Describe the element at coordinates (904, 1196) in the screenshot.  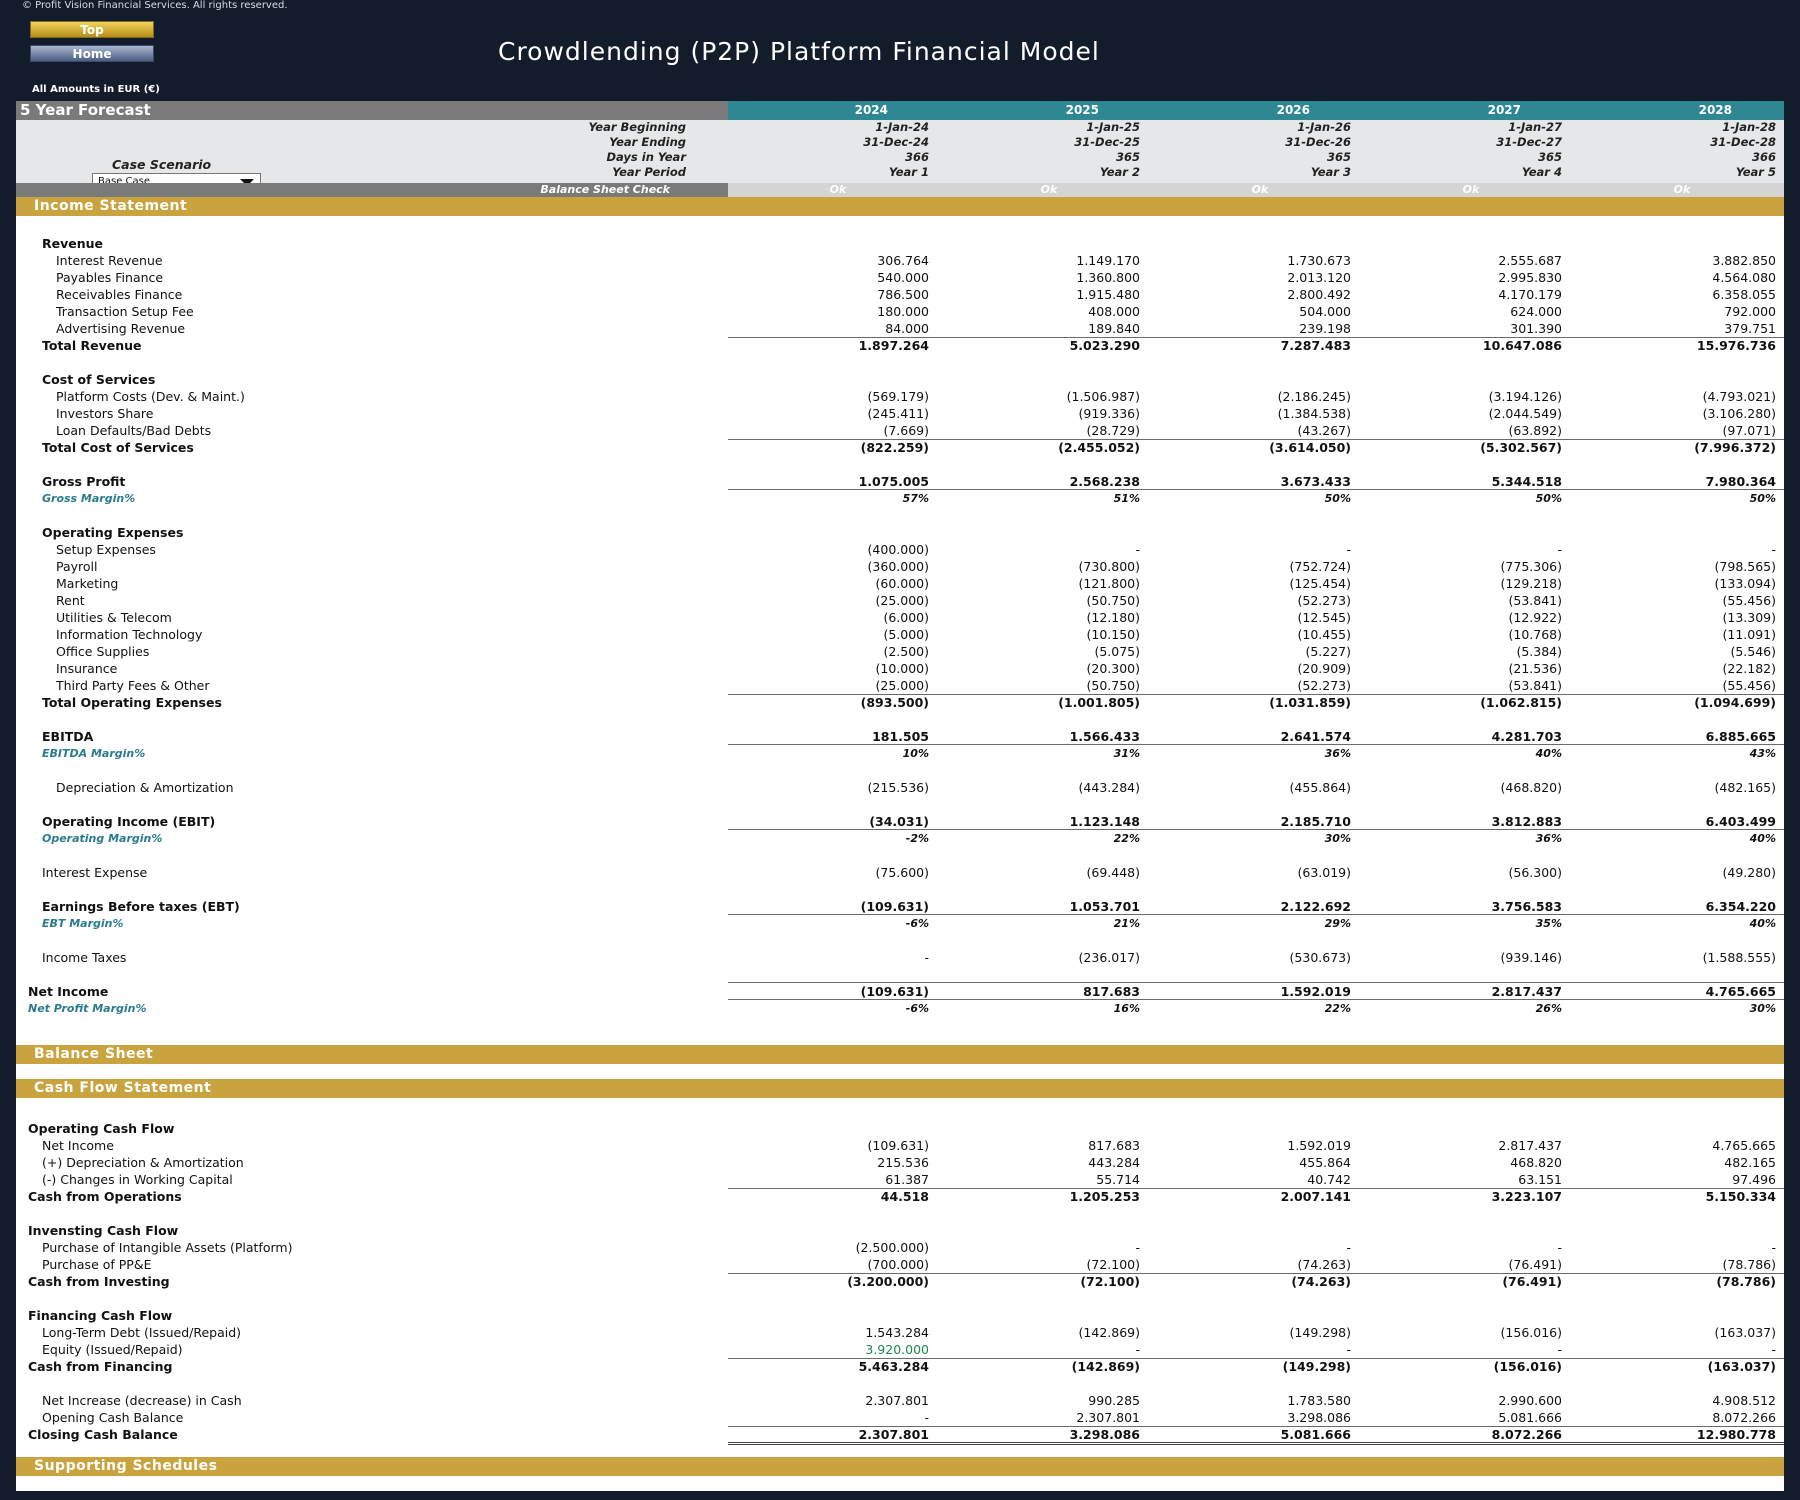
I see `row-value: 44.518` at that location.